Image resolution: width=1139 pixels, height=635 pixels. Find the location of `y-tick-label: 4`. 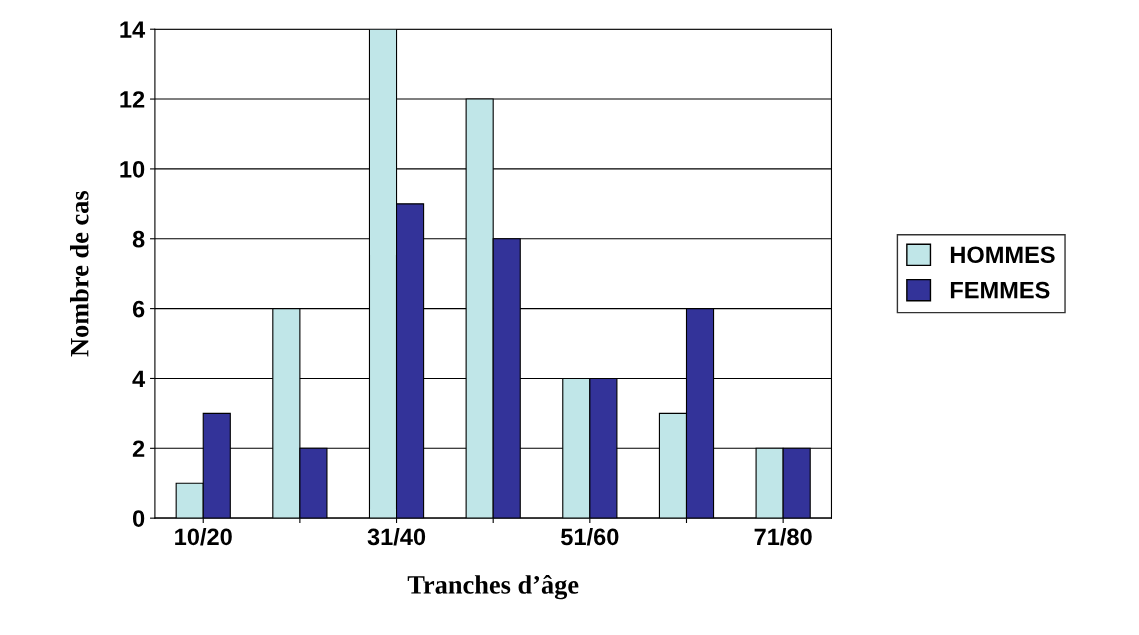

y-tick-label: 4 is located at coordinates (139, 379).